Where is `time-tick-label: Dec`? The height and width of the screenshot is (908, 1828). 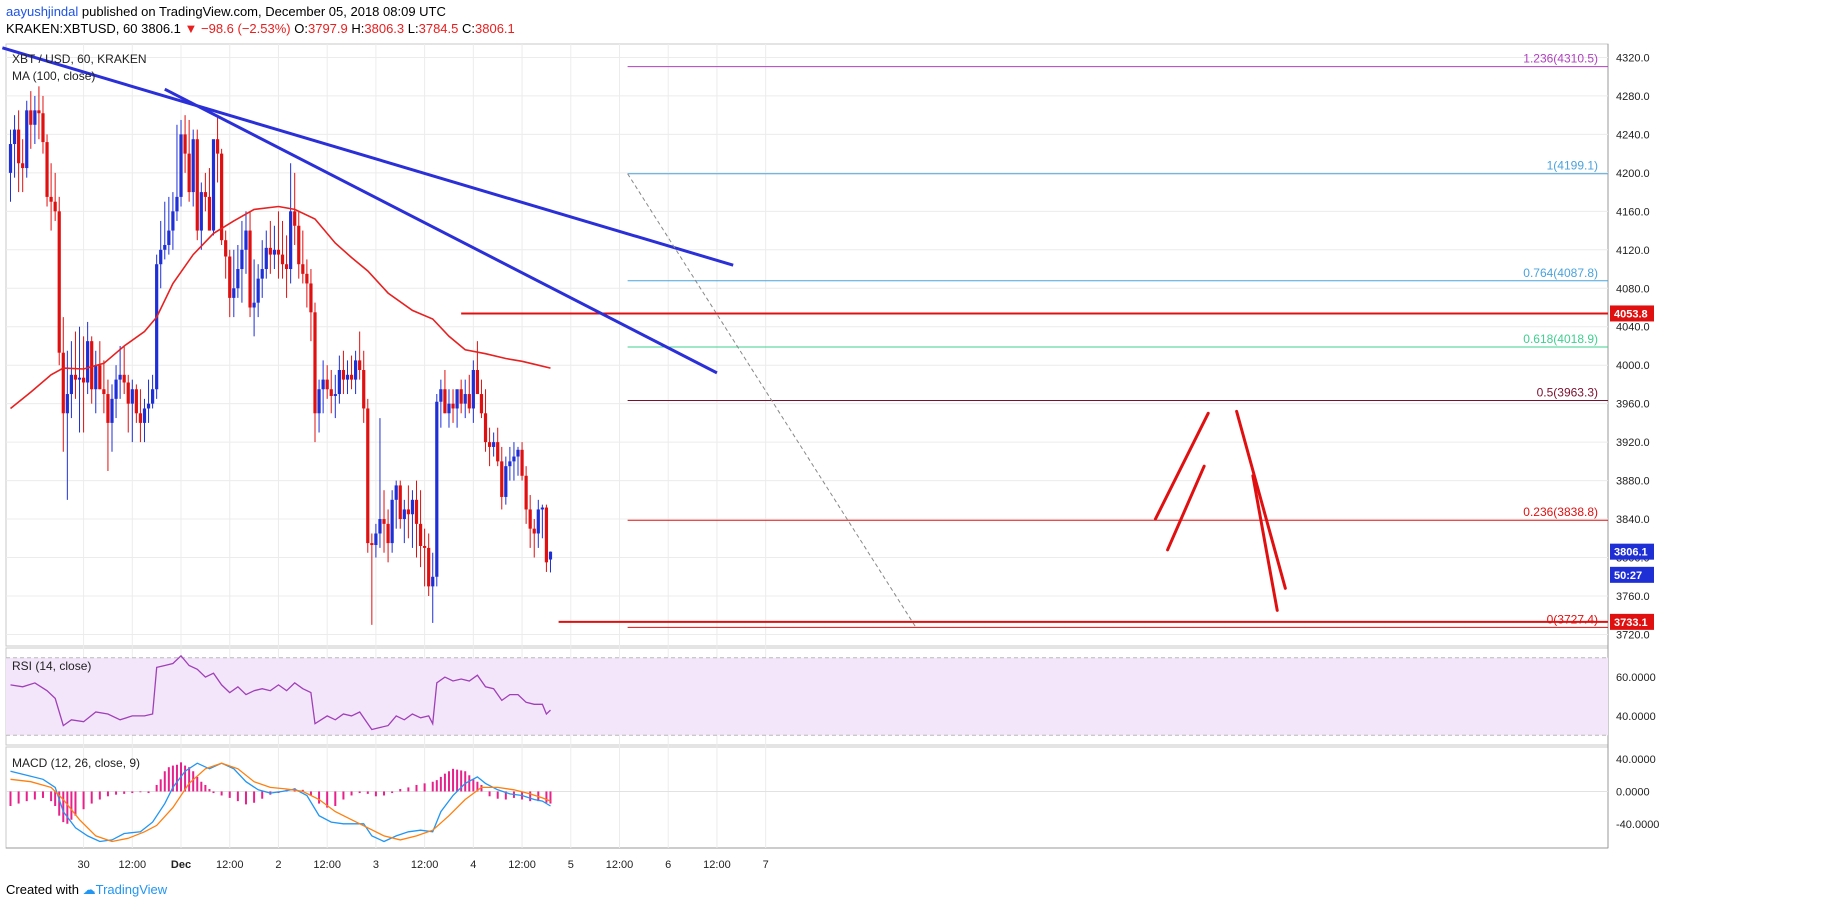
time-tick-label: Dec is located at coordinates (181, 865).